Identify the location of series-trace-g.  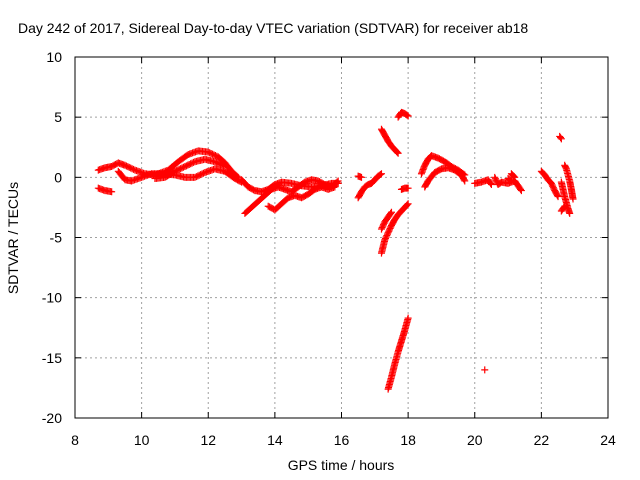
(301, 198).